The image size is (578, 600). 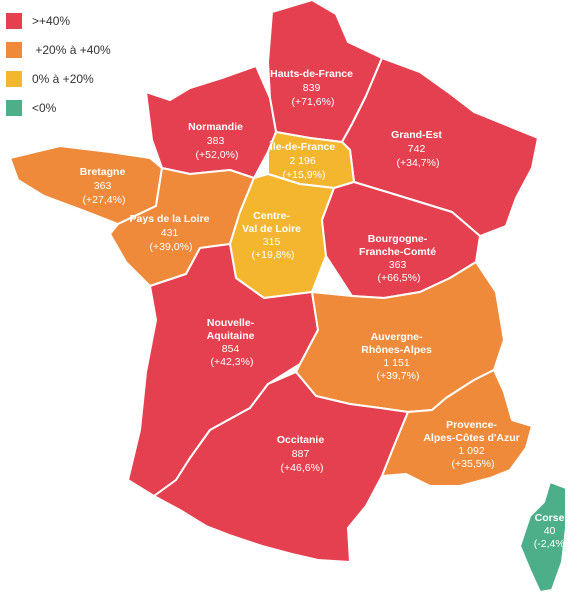 What do you see at coordinates (217, 141) in the screenshot?
I see `label-normandie: Normandie 383 (+52,0%)` at bounding box center [217, 141].